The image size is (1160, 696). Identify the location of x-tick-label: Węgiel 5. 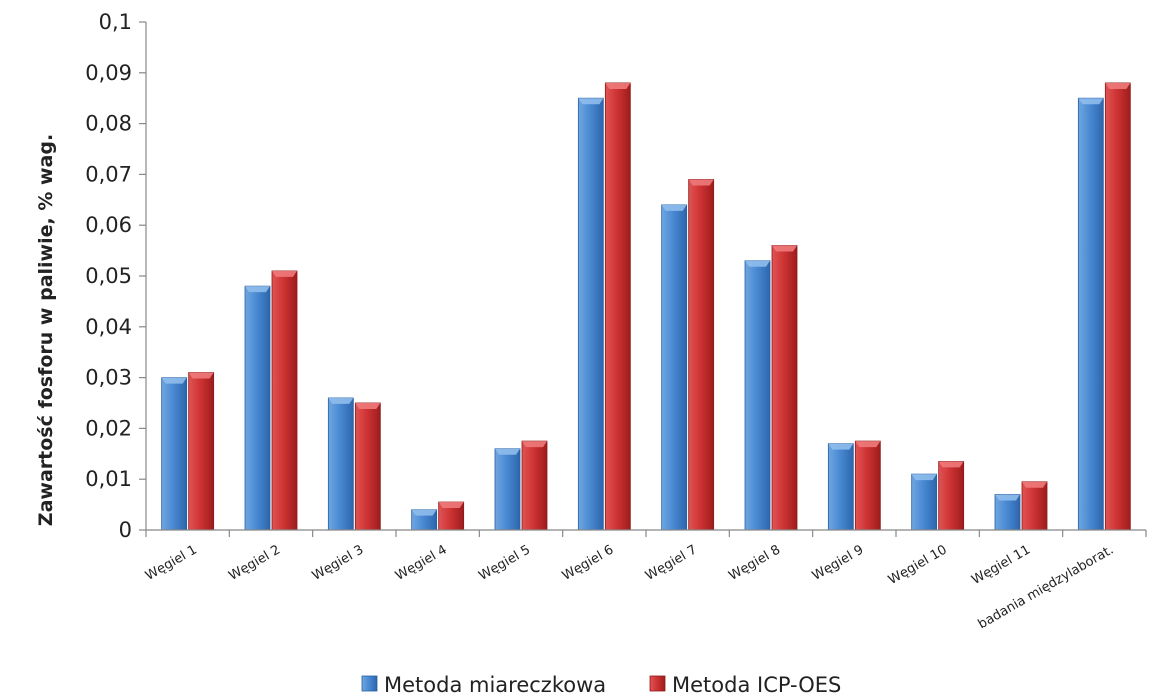
(504, 562).